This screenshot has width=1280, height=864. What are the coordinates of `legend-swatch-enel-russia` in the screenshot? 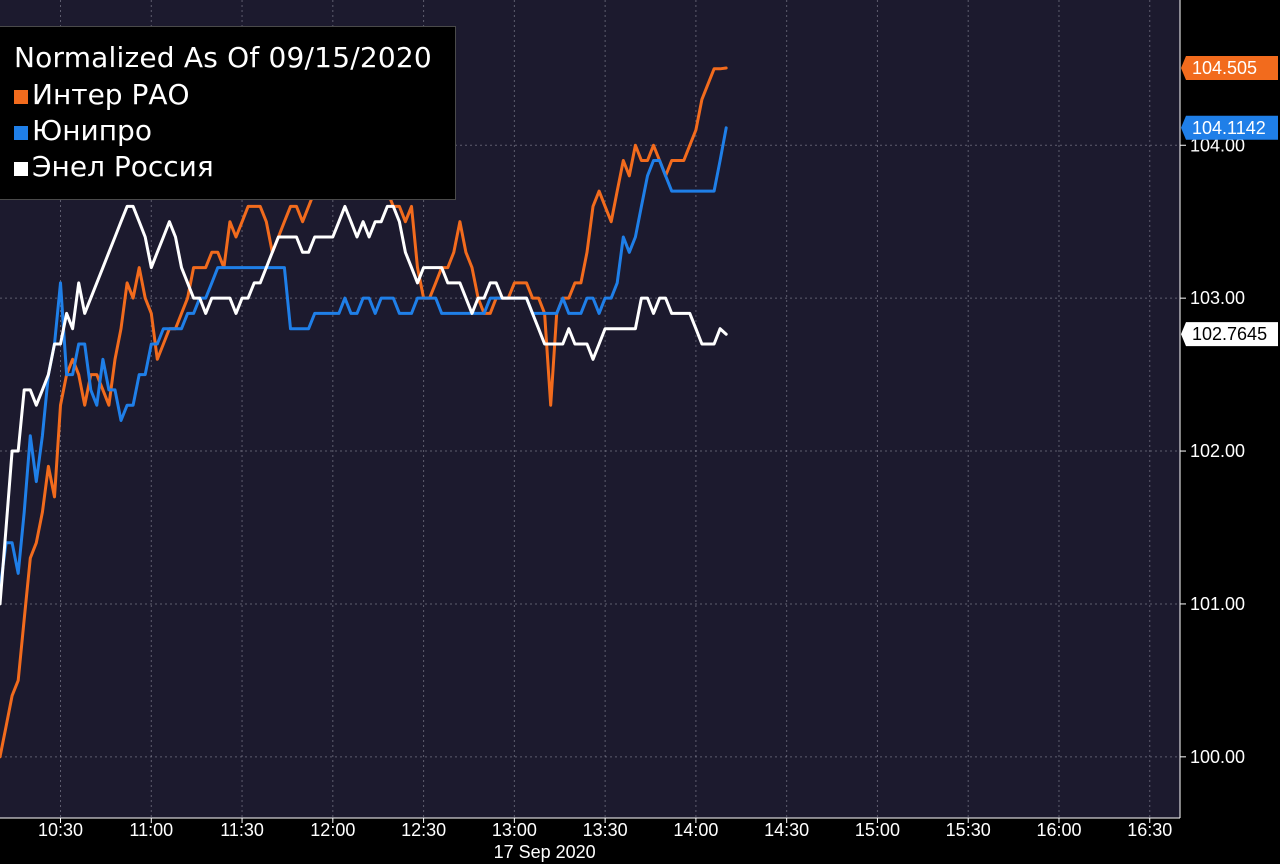 It's located at (21, 169).